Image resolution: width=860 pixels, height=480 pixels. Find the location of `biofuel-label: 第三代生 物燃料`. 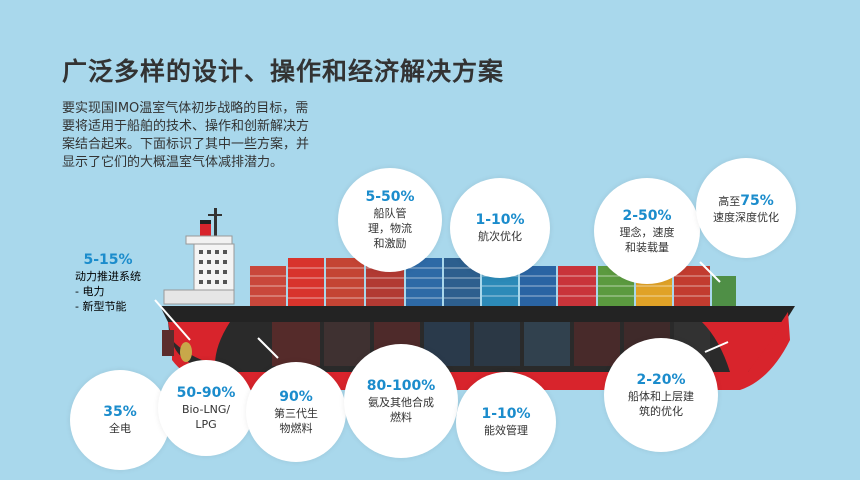

biofuel-label: 第三代生 物燃料 is located at coordinates (296, 420).